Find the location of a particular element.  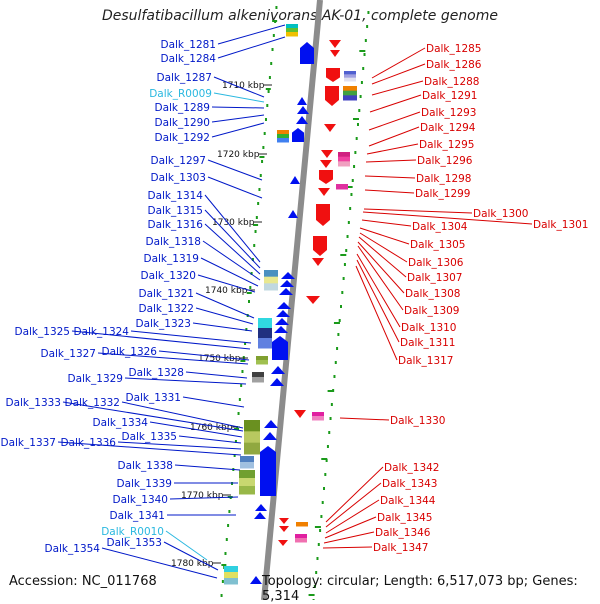

gene-label: Dalk_1297 is located at coordinates (179, 161).